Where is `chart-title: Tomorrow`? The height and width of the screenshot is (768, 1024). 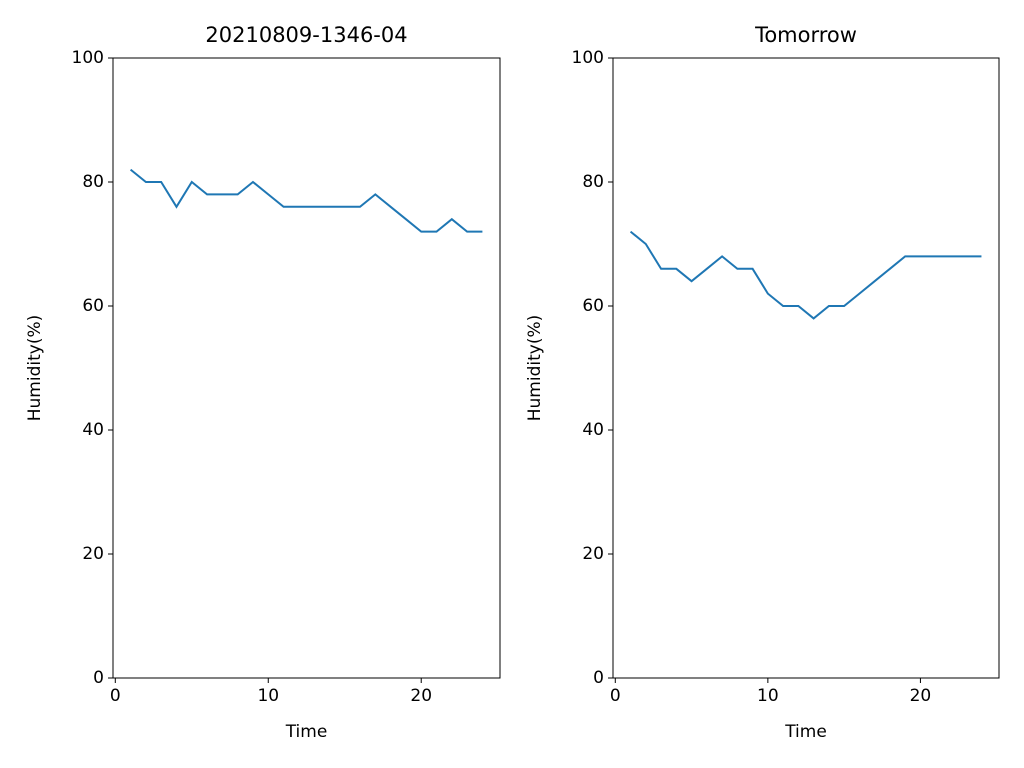
chart-title: Tomorrow is located at coordinates (805, 35).